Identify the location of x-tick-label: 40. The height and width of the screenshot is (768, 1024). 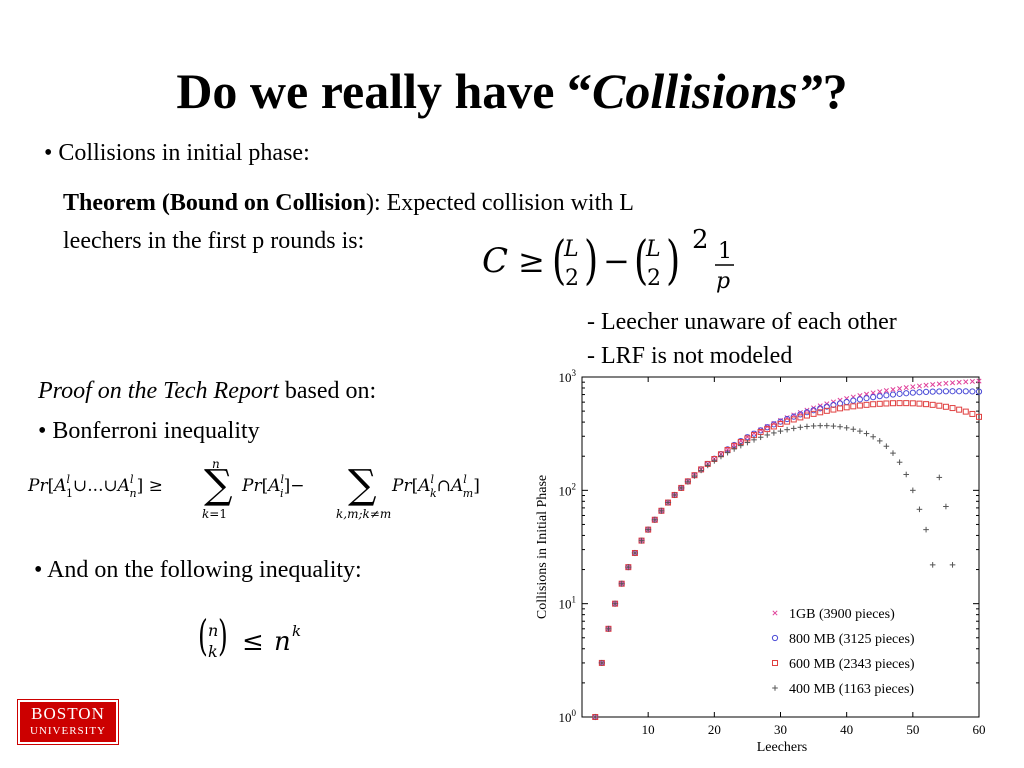
(846, 729).